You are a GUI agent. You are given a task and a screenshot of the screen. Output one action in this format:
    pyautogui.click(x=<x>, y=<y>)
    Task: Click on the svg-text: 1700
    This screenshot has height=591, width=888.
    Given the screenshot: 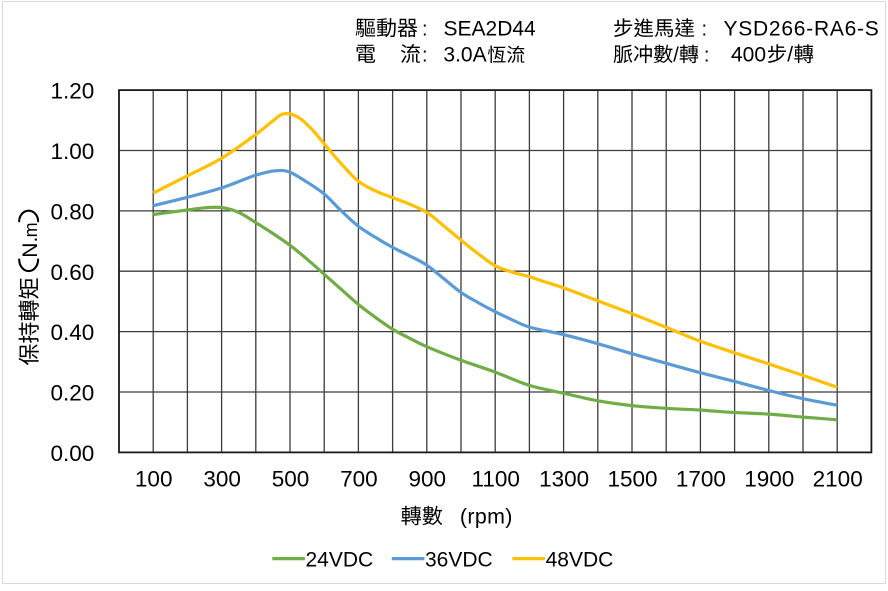 What is the action you would take?
    pyautogui.click(x=701, y=479)
    